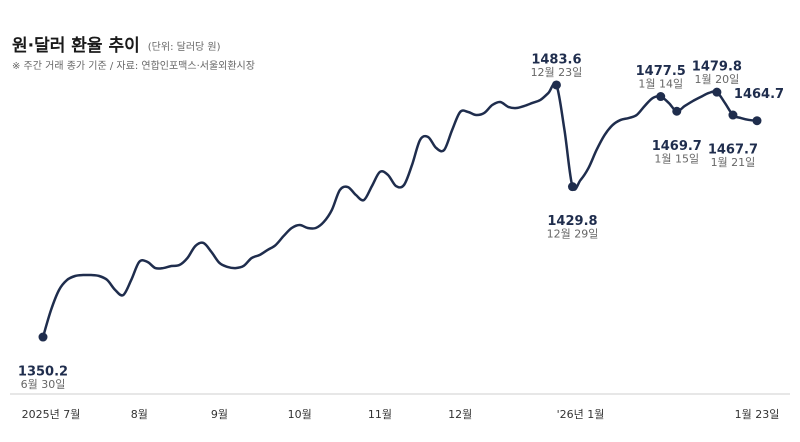 This screenshot has height=442, width=800. Describe the element at coordinates (43, 384) in the screenshot. I see `date-label: 6월 30일` at that location.